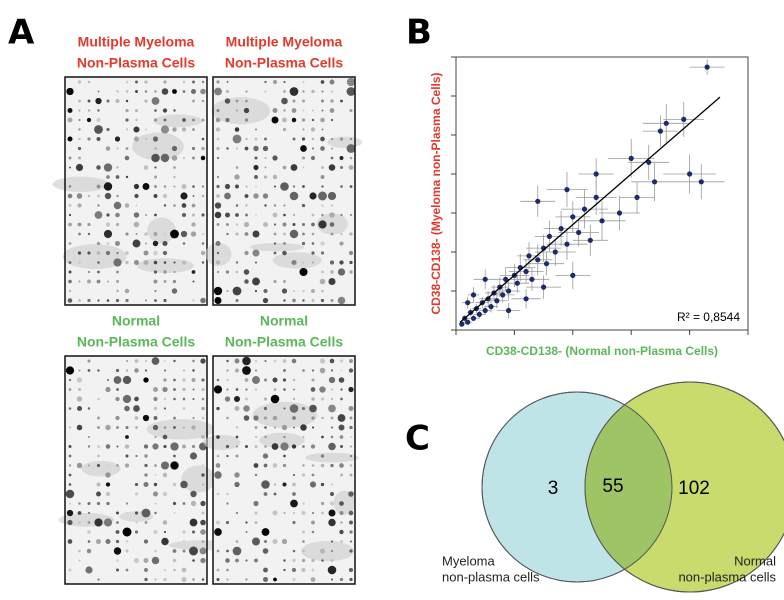  What do you see at coordinates (419, 33) in the screenshot?
I see `panel-label: B` at bounding box center [419, 33].